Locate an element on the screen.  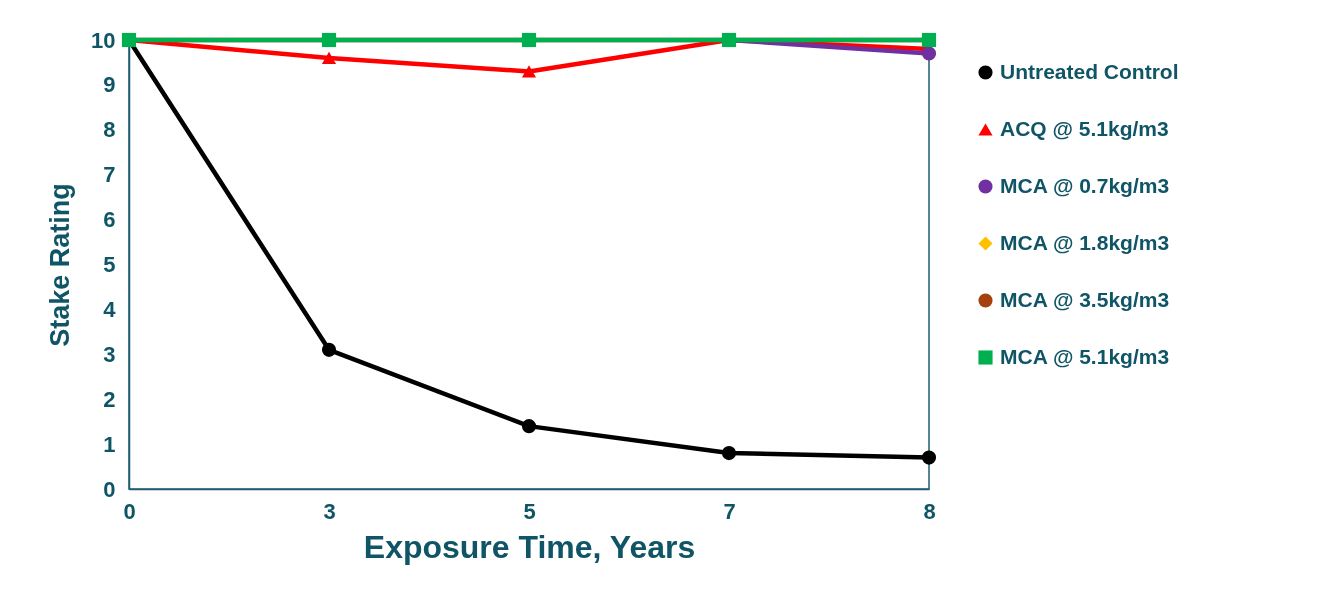
y-tick-label: 7 is located at coordinates (109, 175).